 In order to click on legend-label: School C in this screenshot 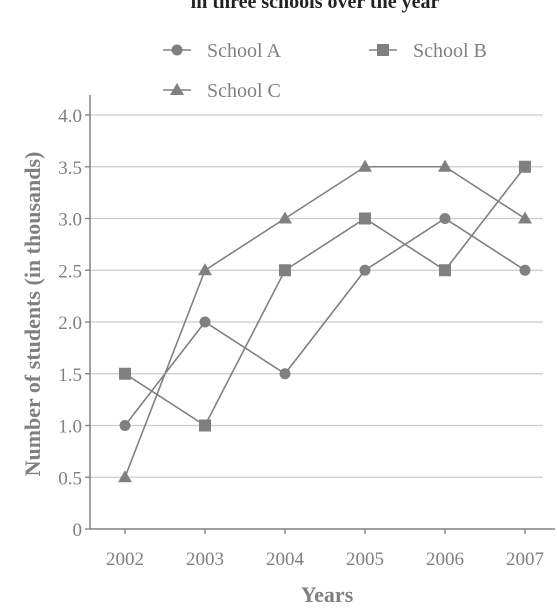, I will do `click(244, 91)`.